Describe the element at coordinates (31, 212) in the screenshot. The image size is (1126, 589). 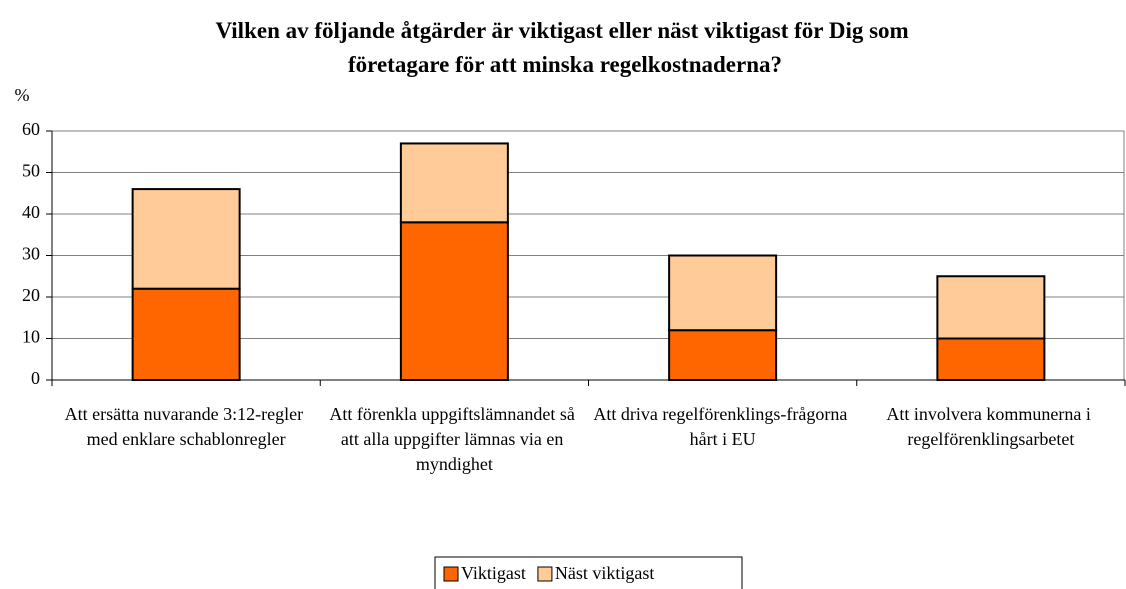
I see `y-tick-label: 40` at that location.